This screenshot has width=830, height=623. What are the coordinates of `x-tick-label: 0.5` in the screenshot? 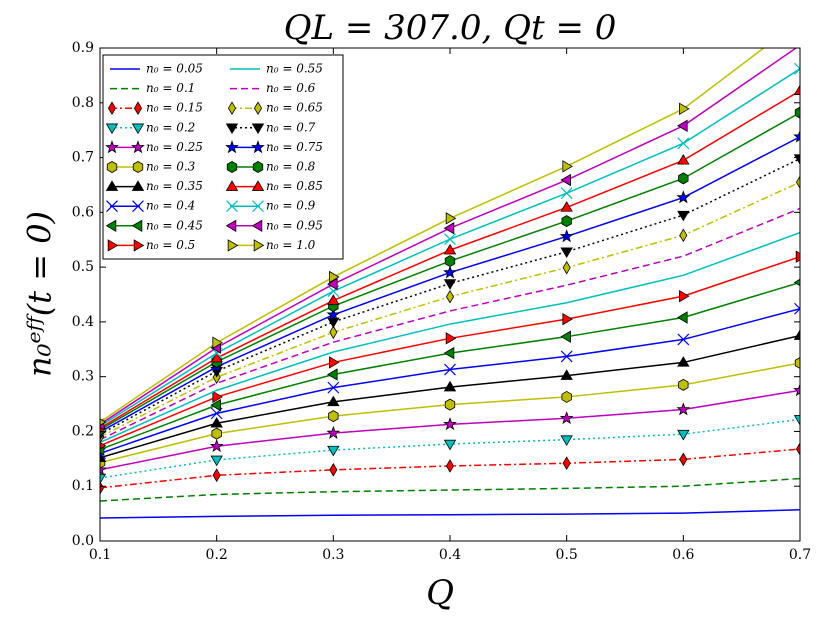 It's located at (567, 555).